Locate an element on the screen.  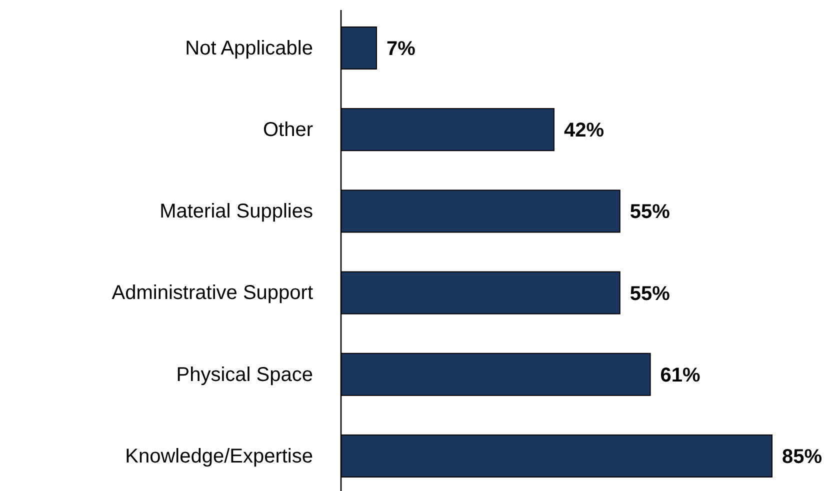
data-label: 42% is located at coordinates (584, 131).